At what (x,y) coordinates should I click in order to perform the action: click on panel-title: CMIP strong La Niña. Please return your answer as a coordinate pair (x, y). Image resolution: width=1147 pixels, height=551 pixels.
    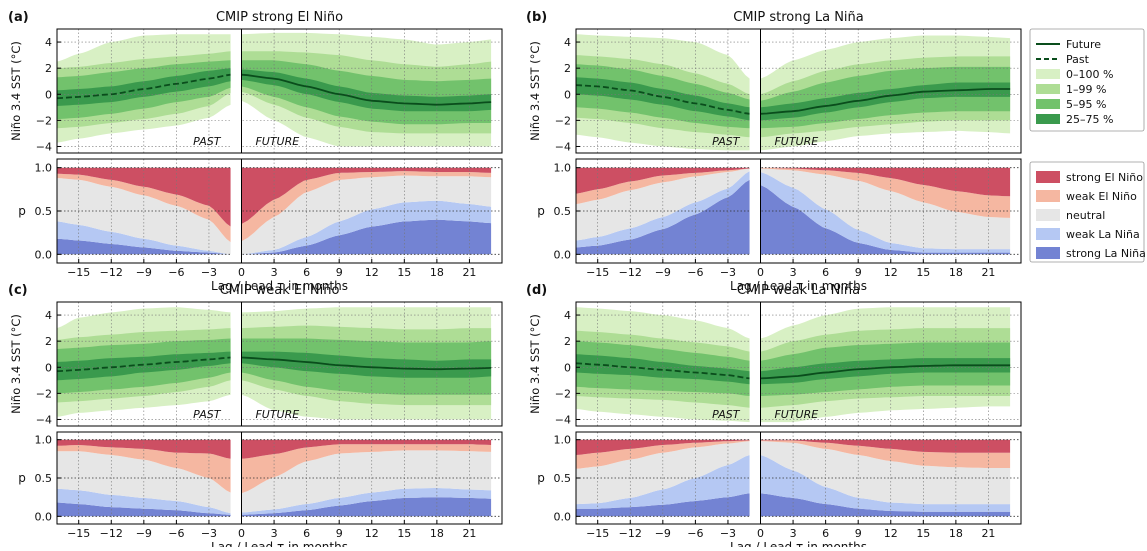
    Looking at the image, I should click on (798, 17).